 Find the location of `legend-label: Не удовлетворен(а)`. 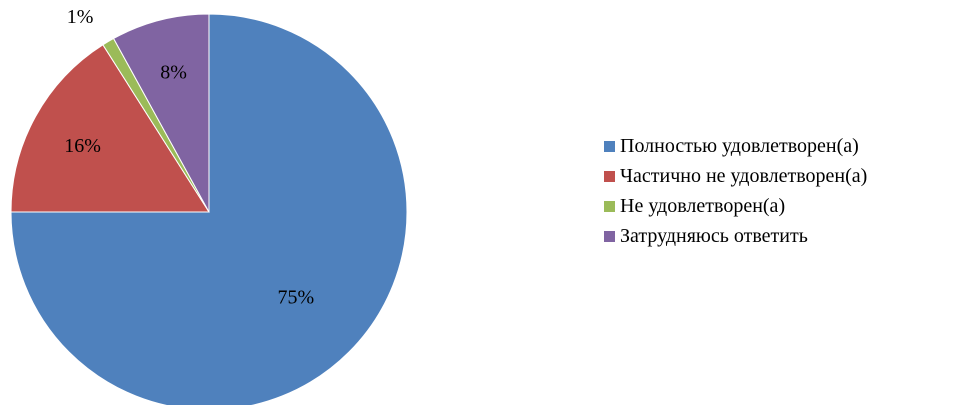

legend-label: Не удовлетворен(а) is located at coordinates (703, 206).